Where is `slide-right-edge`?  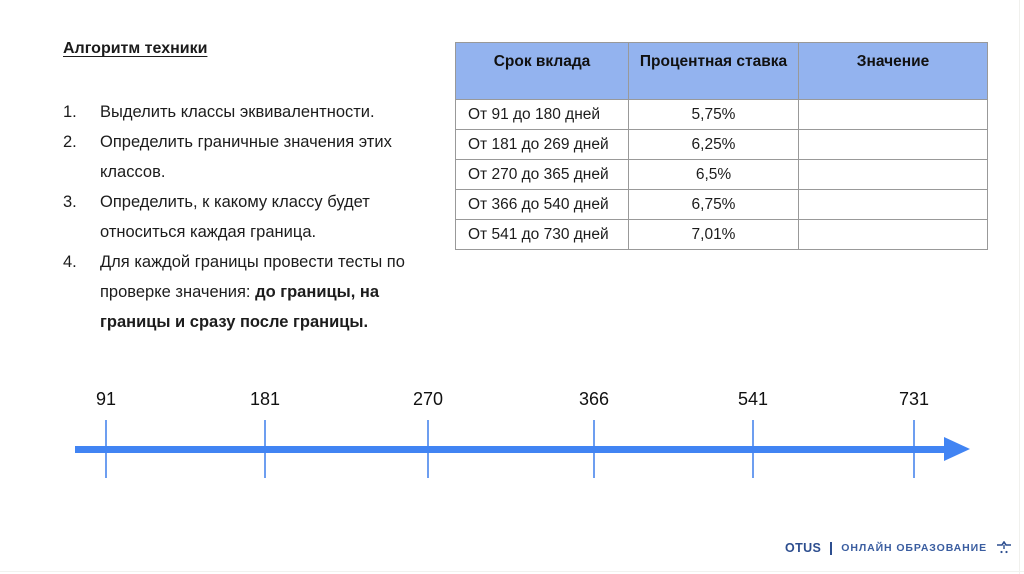
slide-right-edge is located at coordinates (1019, 287).